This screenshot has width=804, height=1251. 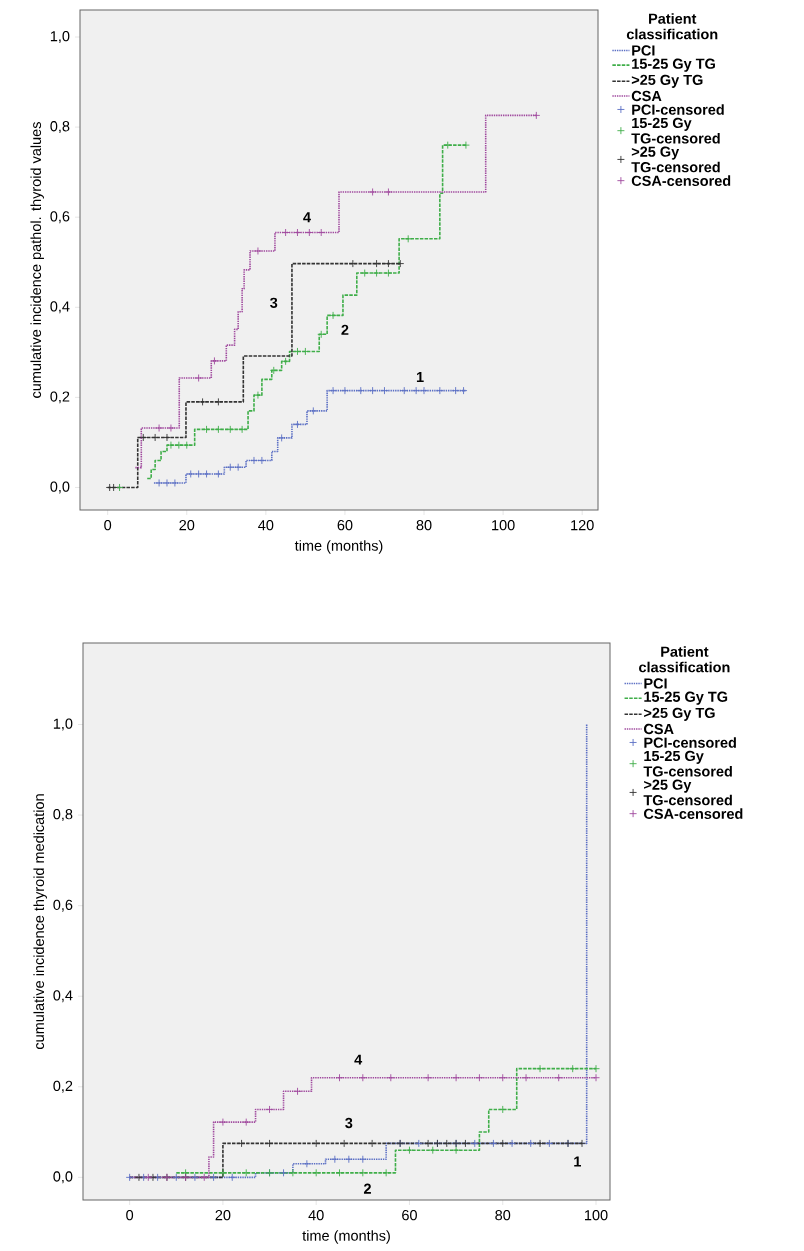 What do you see at coordinates (367, 1188) in the screenshot?
I see `annotation: 2` at bounding box center [367, 1188].